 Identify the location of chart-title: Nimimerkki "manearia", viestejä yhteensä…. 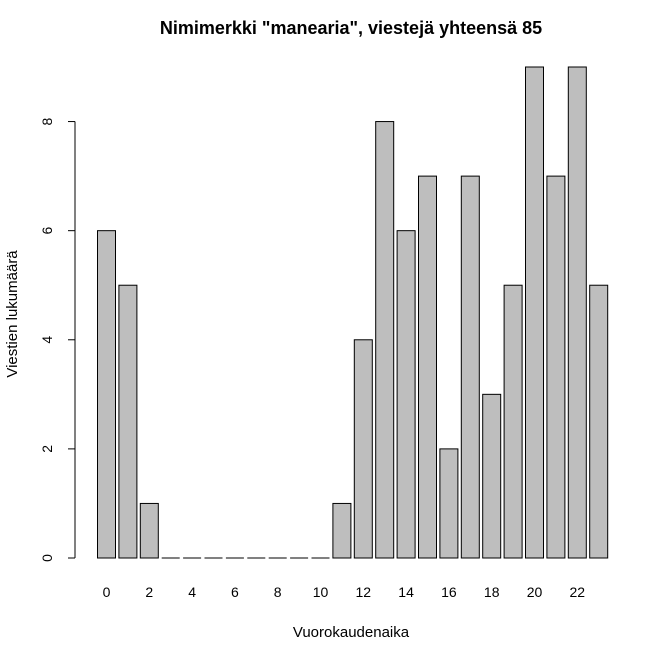
(351, 28).